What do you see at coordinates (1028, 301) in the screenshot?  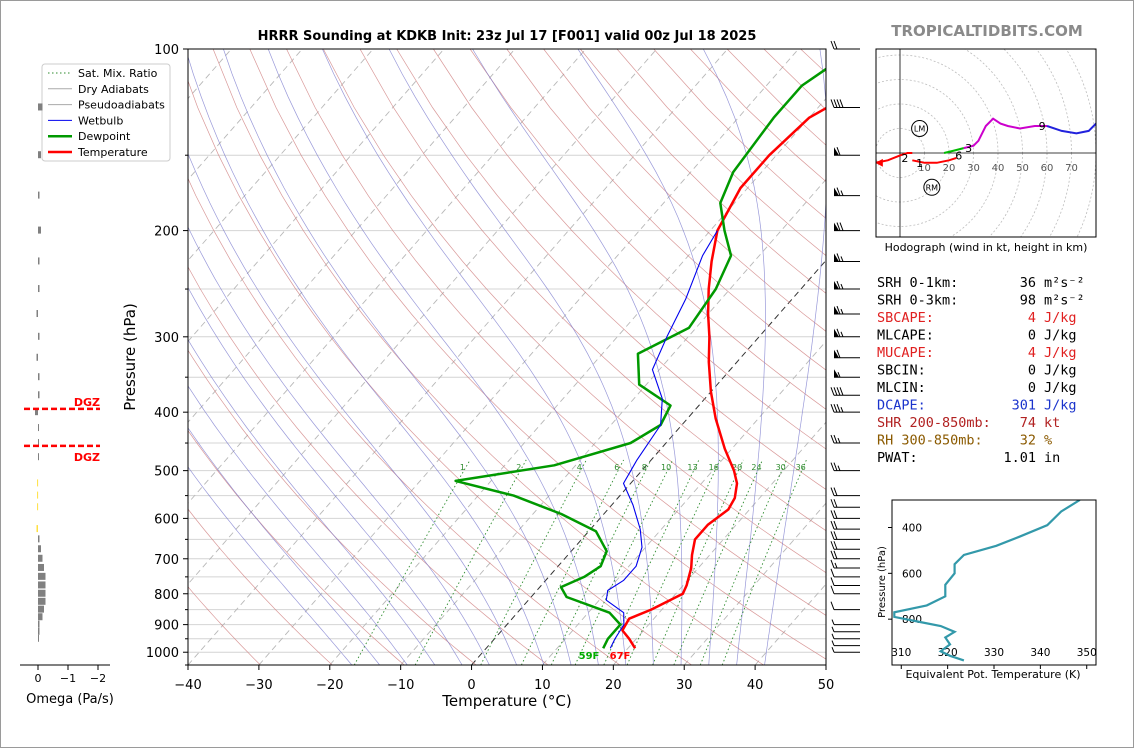 I see `index-value: 98` at bounding box center [1028, 301].